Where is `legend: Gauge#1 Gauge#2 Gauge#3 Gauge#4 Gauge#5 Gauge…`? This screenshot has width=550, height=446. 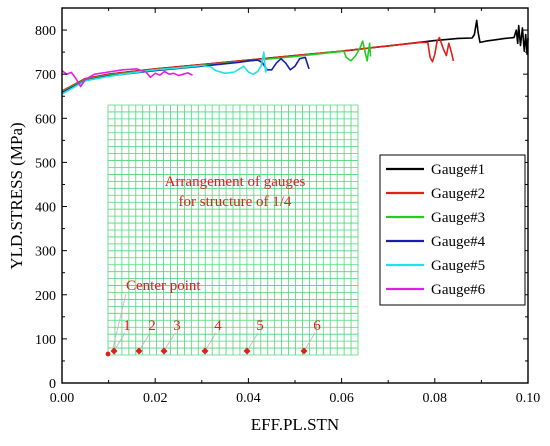 legend: Gauge#1 Gauge#2 Gauge#3 Gauge#4 Gauge#5 Gauge… is located at coordinates (452, 230).